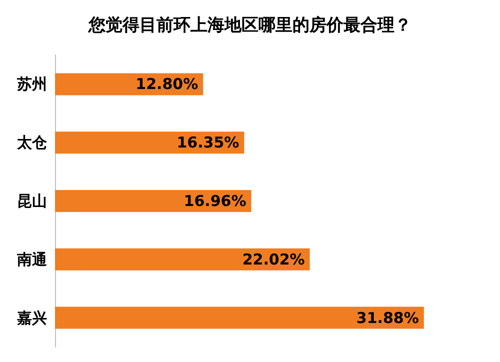 Image resolution: width=500 pixels, height=362 pixels. What do you see at coordinates (32, 317) in the screenshot?
I see `y-tick-label: 嘉兴` at bounding box center [32, 317].